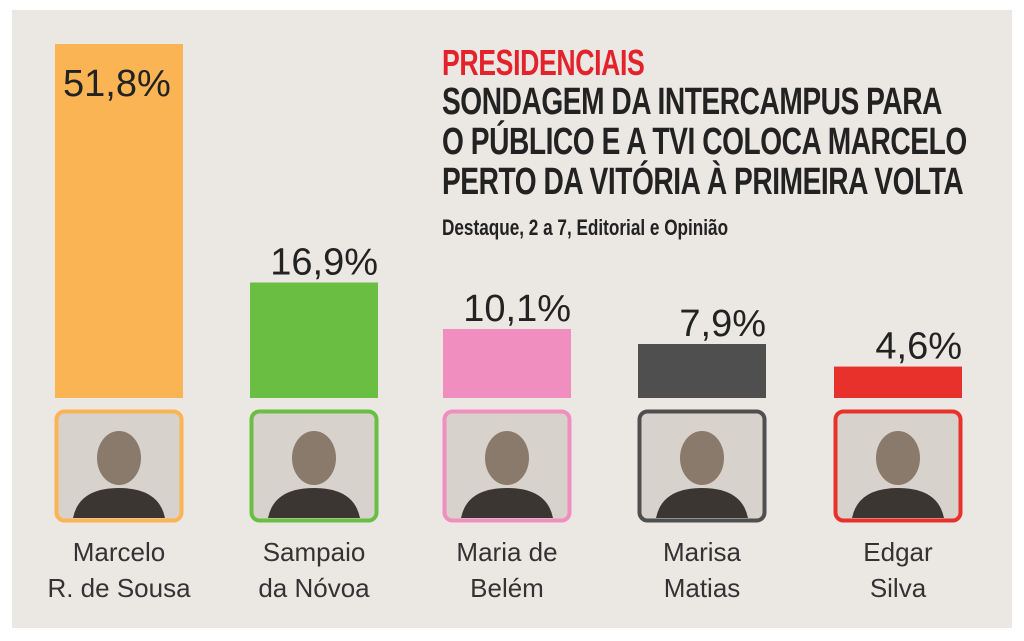  Describe the element at coordinates (119, 552) in the screenshot. I see `candidate-name-label: Marcelo` at that location.